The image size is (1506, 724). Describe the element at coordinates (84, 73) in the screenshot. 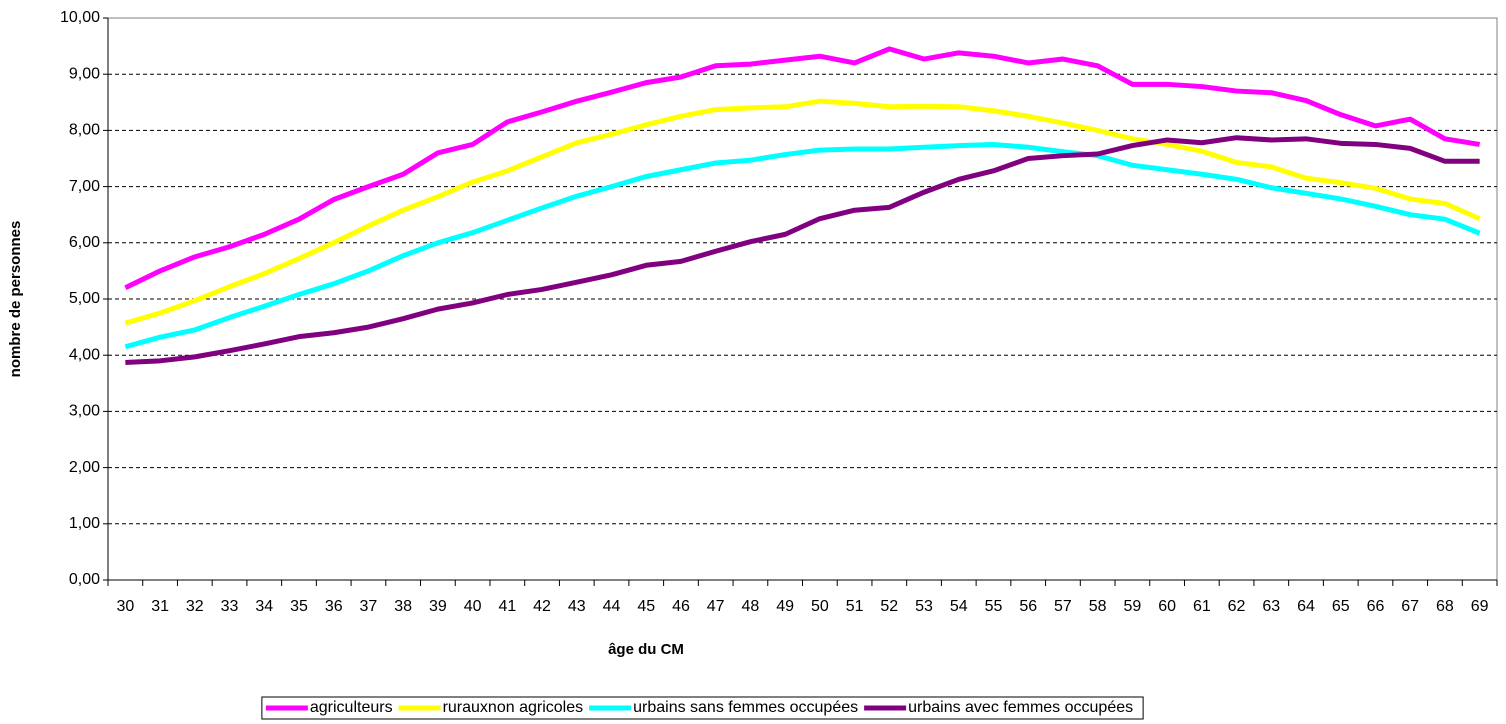

I see `y-tick-label: 9,00` at that location.